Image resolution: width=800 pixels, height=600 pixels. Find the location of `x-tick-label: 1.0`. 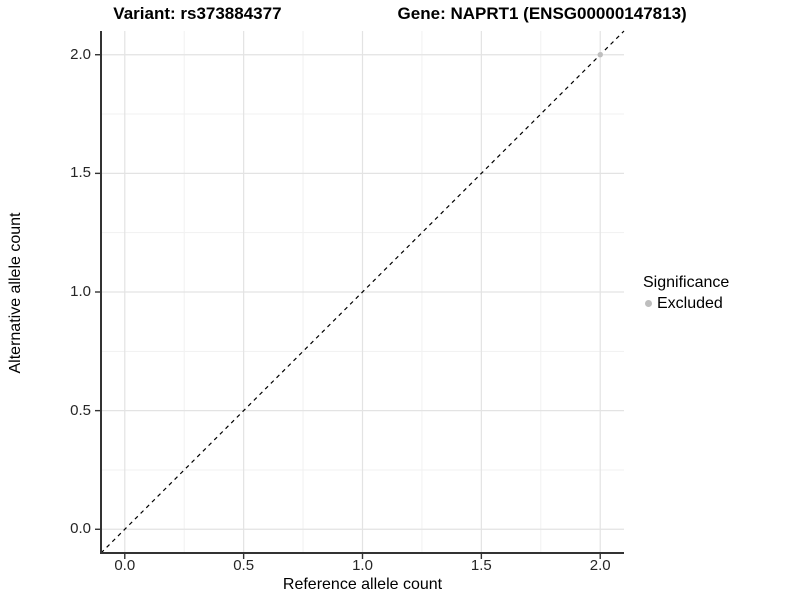

x-tick-label: 1.0 is located at coordinates (362, 565).